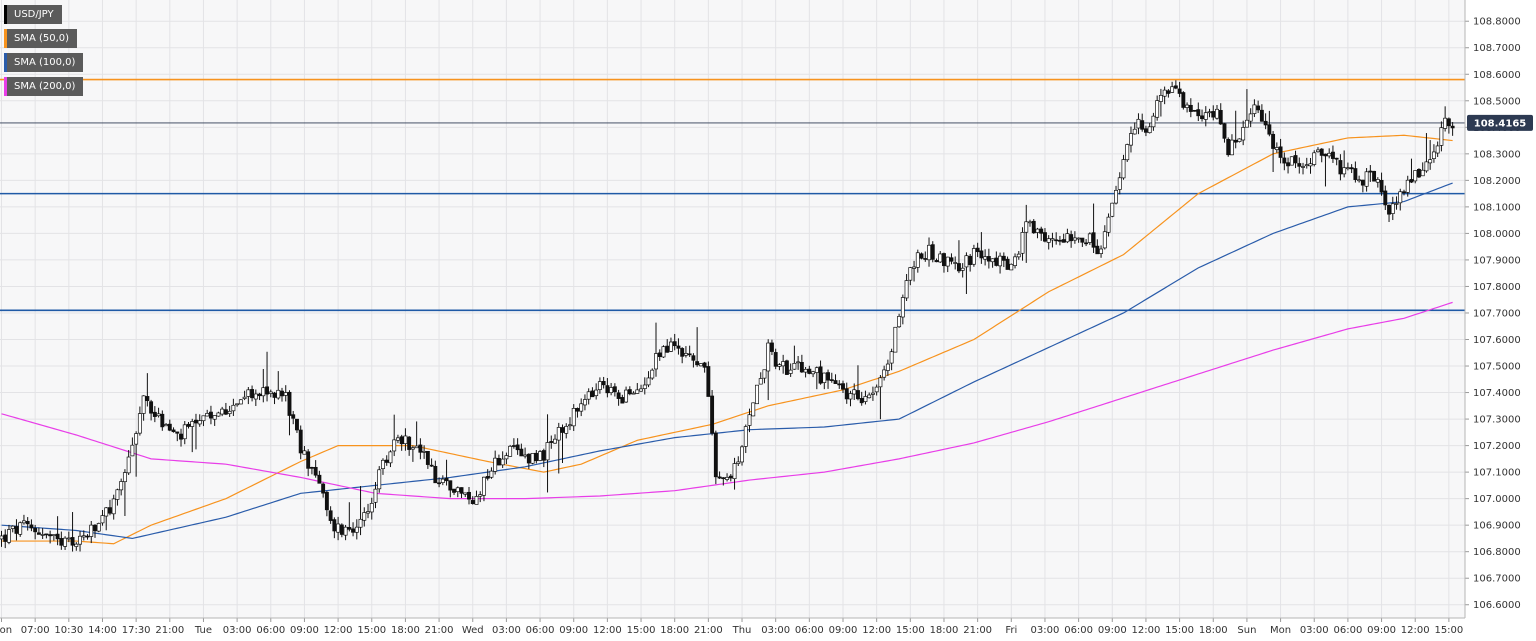 This screenshot has height=641, width=1536. Describe the element at coordinates (1497, 446) in the screenshot. I see `y-tick-label: 107.2000` at that location.